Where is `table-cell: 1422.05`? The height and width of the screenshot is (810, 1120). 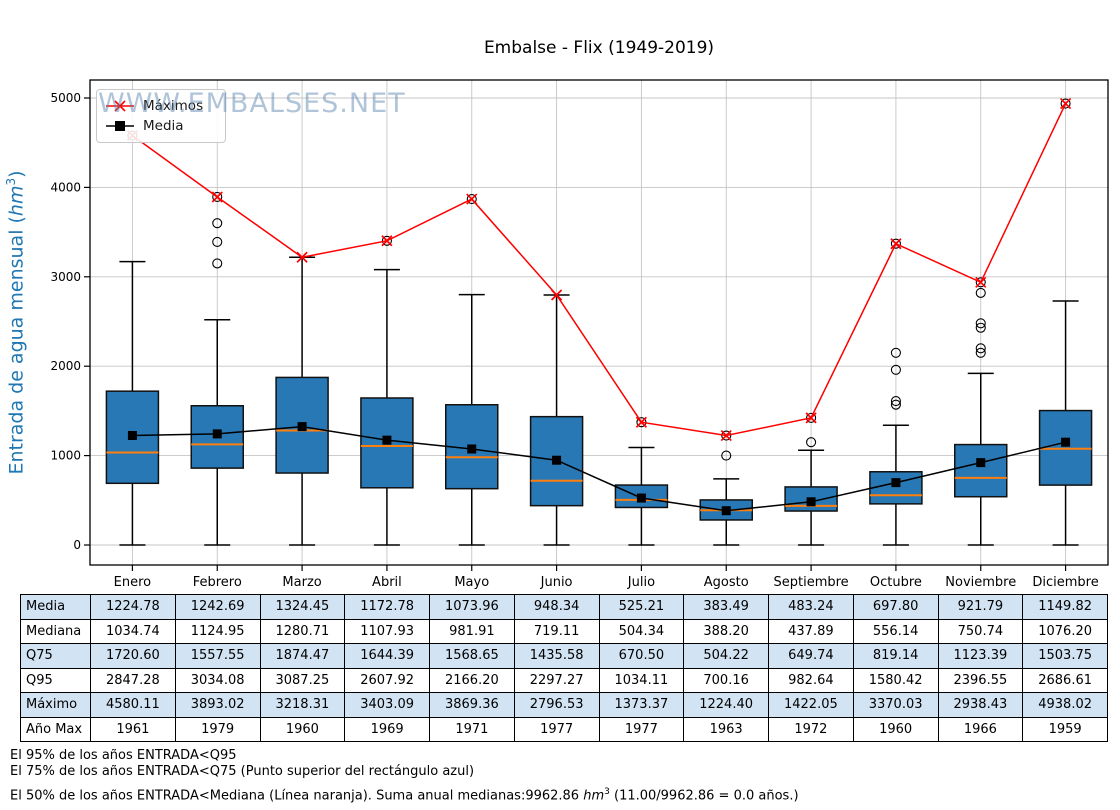 table-cell: 1422.05 is located at coordinates (811, 705).